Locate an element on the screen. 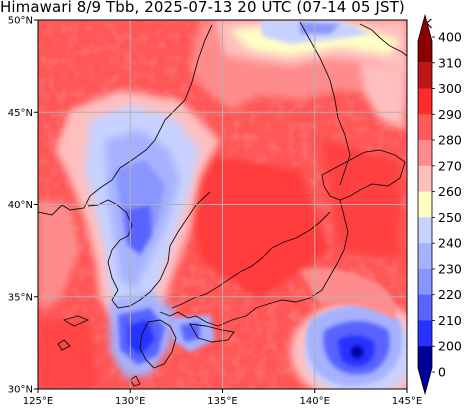 The image size is (468, 409). colorbar-label: 250 is located at coordinates (450, 217).